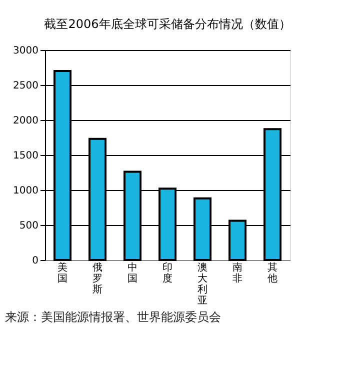 The height and width of the screenshot is (368, 339). I want to click on x-tick-label: 中国, so click(133, 273).